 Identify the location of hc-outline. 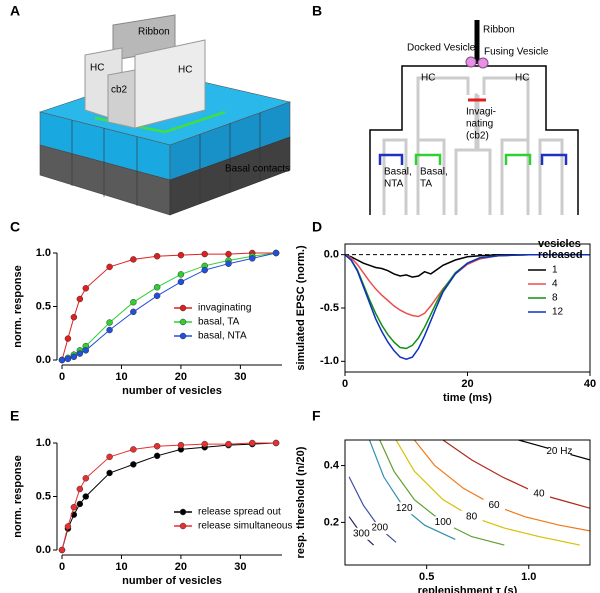
(473, 145).